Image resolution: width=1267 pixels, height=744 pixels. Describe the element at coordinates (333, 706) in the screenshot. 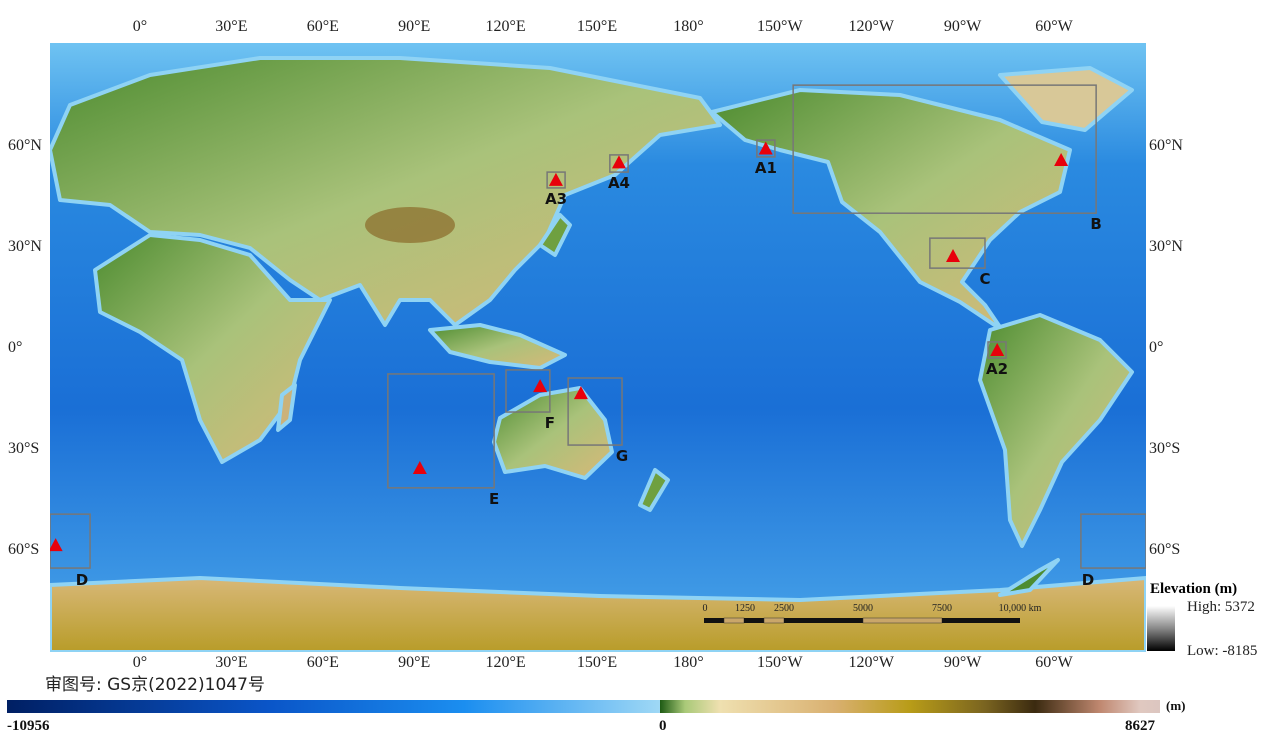

I see `colorbar-ocean-segment` at that location.